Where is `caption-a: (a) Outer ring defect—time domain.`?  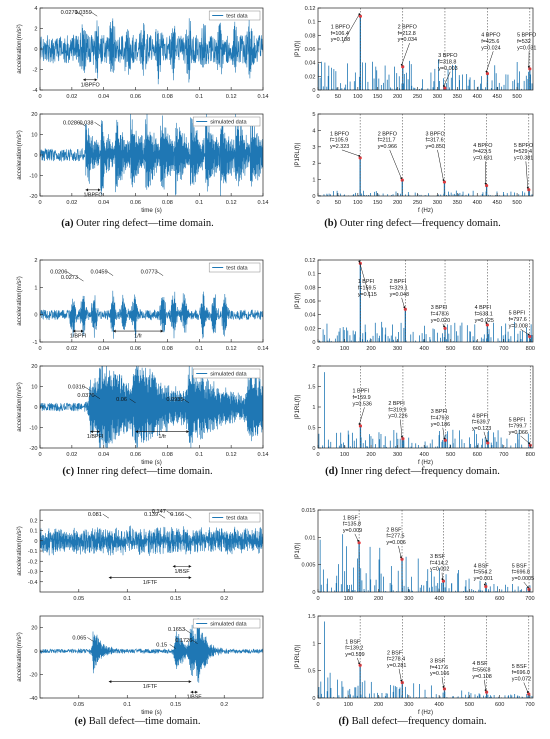
caption-a: (a) Outer ring defect—time domain. is located at coordinates (137, 223).